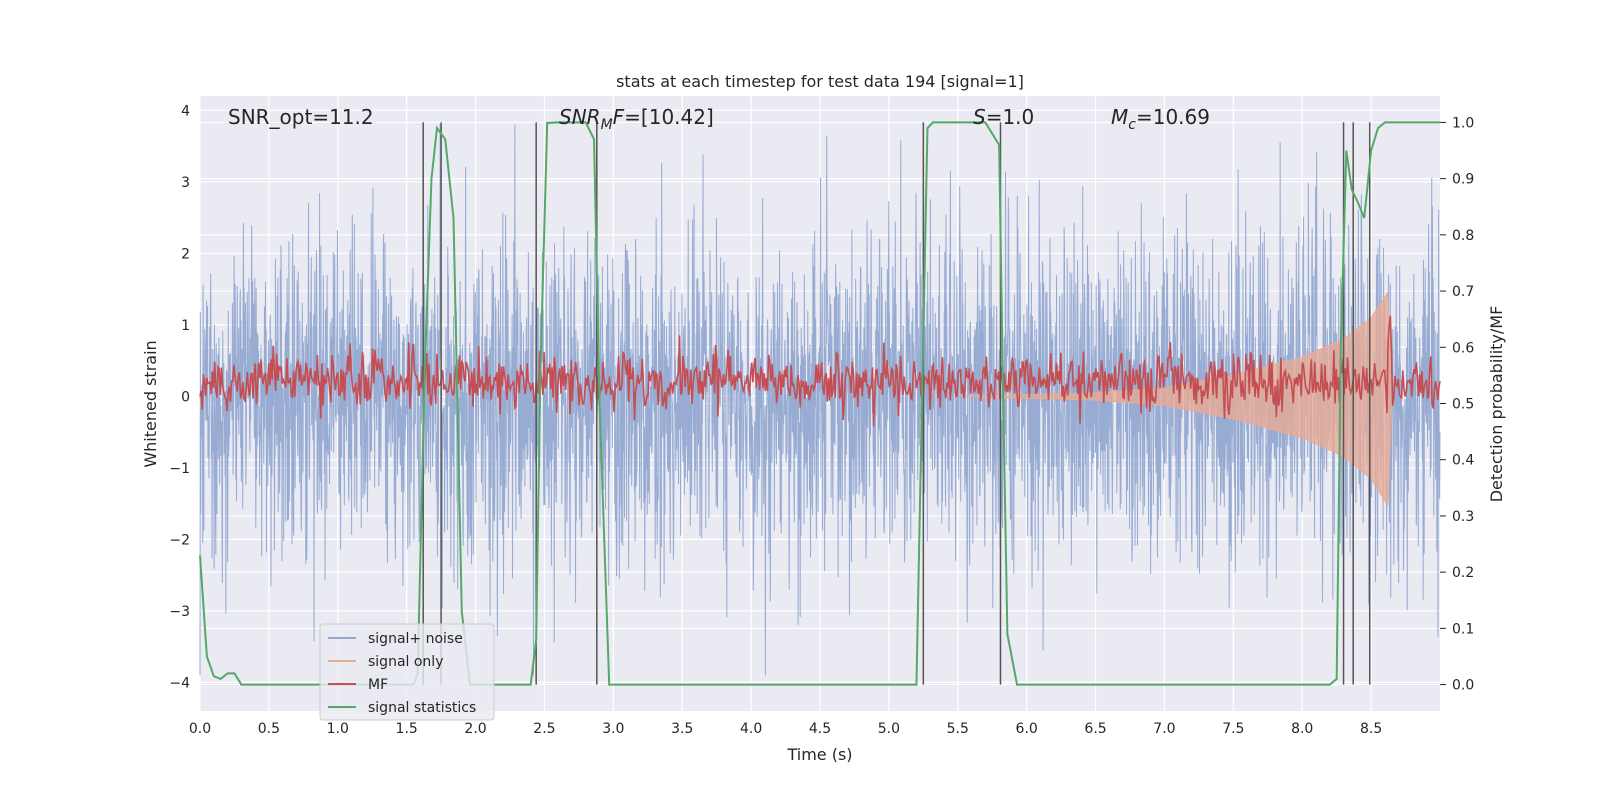  Describe the element at coordinates (185, 326) in the screenshot. I see `y-tick-label: 1` at that location.